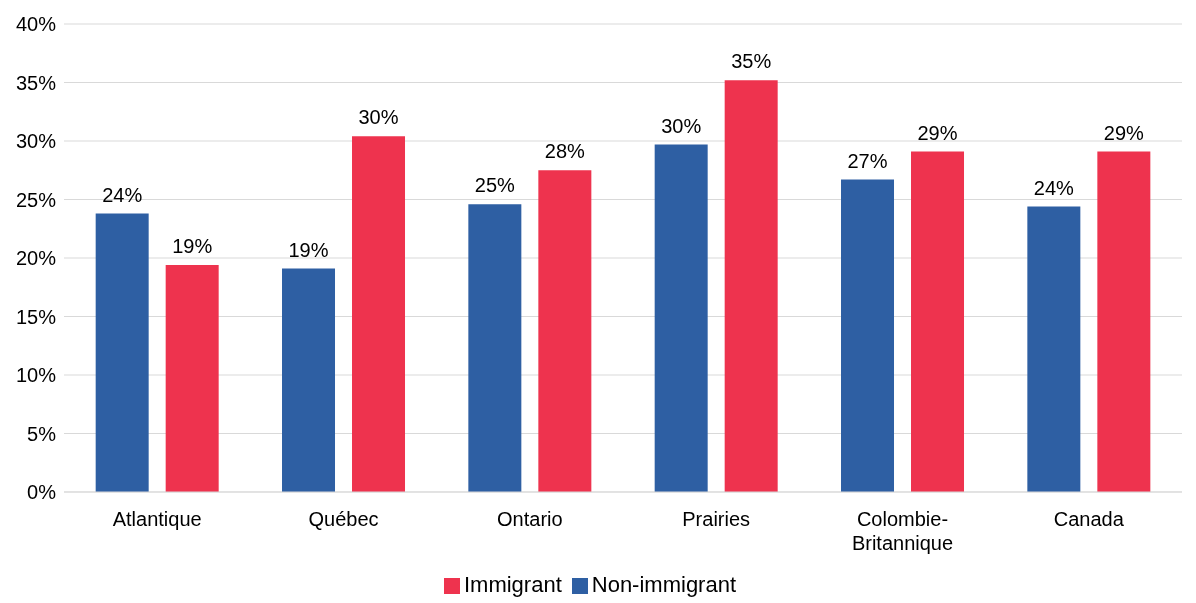 This screenshot has width=1196, height=603. What do you see at coordinates (36, 24) in the screenshot?
I see `y-tick-label: 40%` at bounding box center [36, 24].